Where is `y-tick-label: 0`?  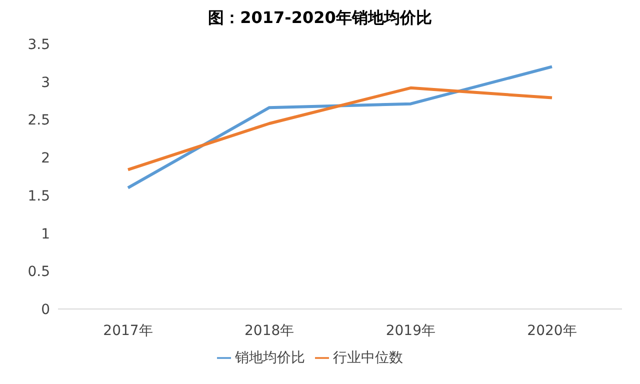 y-tick-label: 0 is located at coordinates (45, 310).